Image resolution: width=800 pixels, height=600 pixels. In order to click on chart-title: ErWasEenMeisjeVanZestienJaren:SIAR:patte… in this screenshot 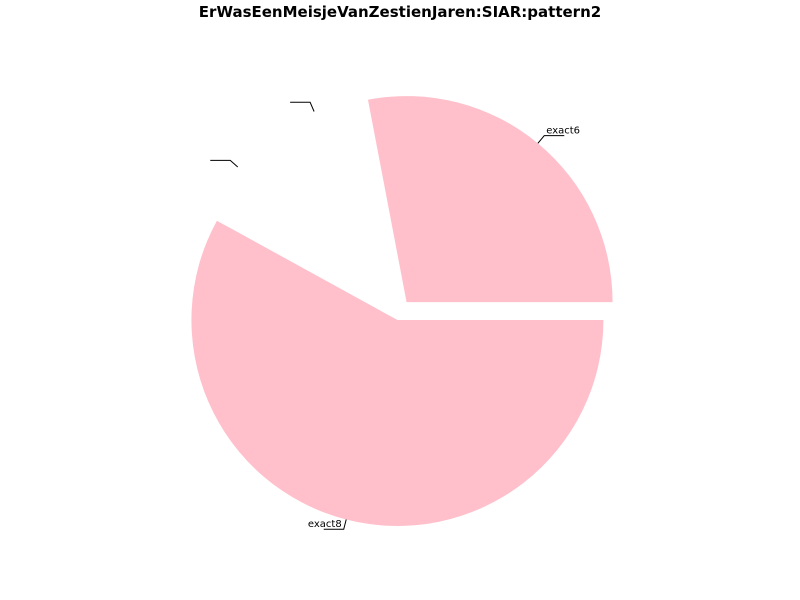, I will do `click(400, 12)`.